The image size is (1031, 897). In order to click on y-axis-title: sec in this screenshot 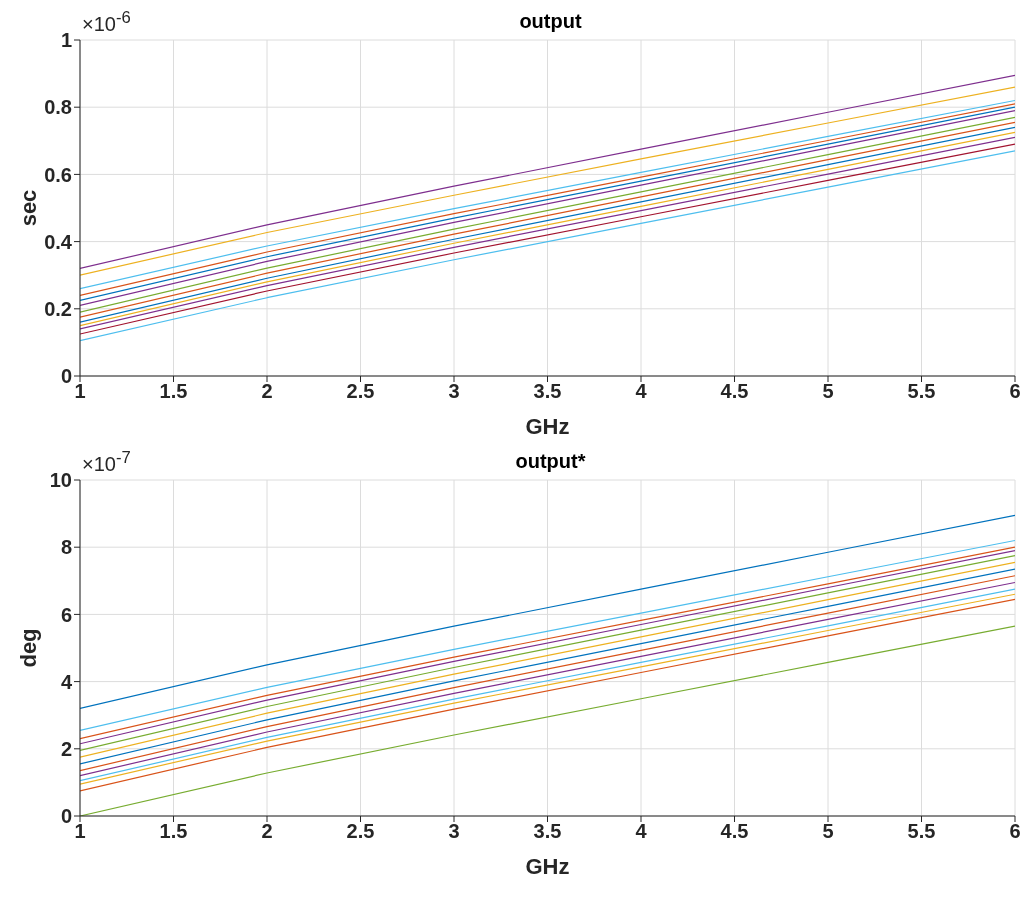, I will do `click(28, 208)`.